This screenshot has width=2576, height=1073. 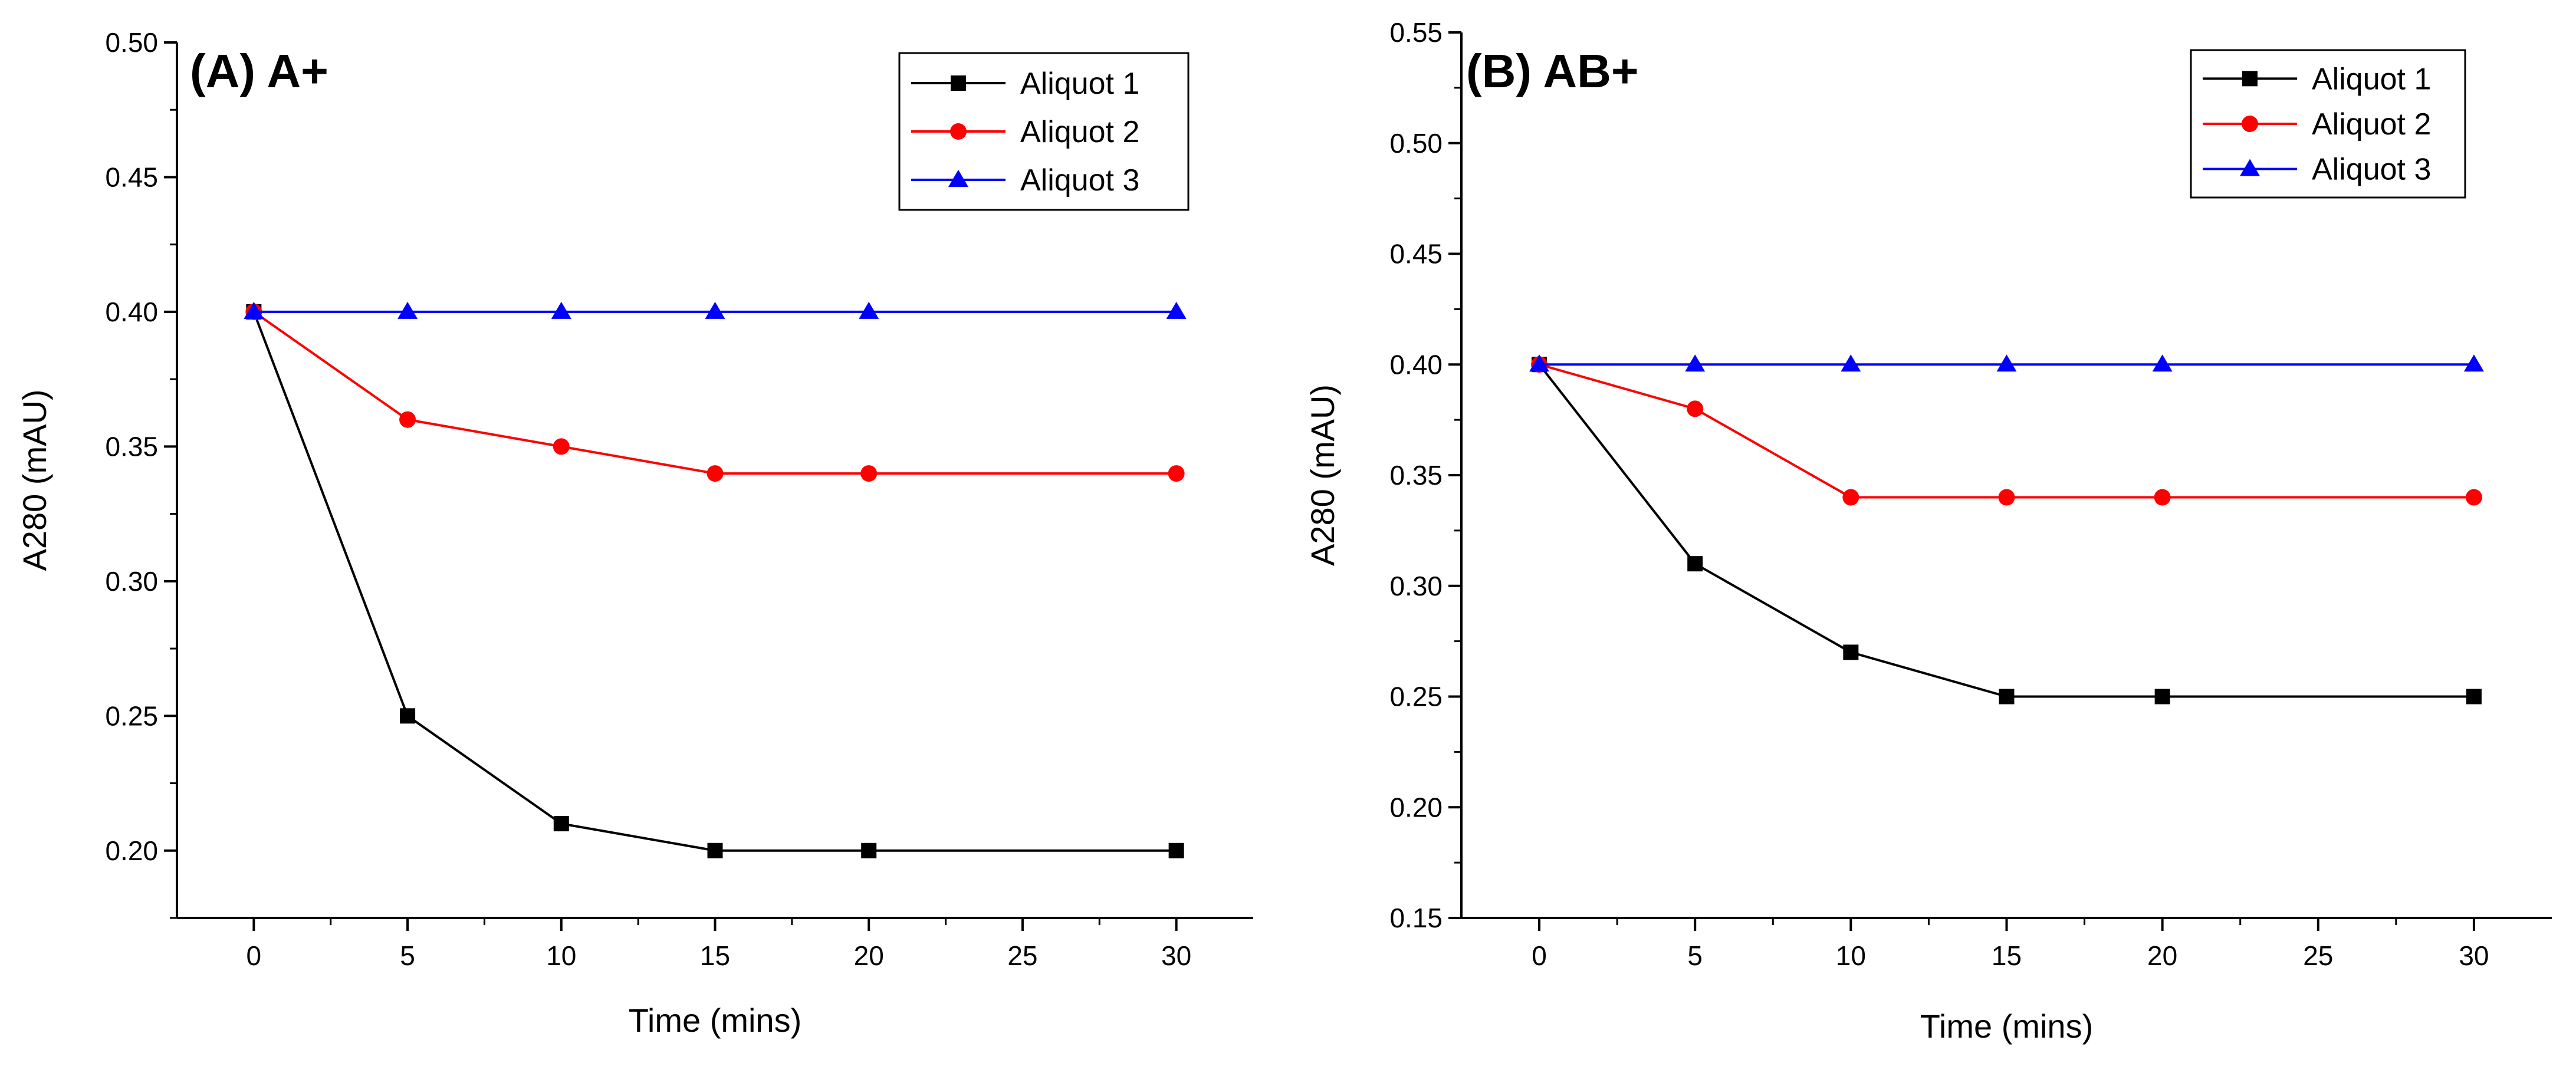 I want to click on panel-title: (A) A+, so click(x=259, y=71).